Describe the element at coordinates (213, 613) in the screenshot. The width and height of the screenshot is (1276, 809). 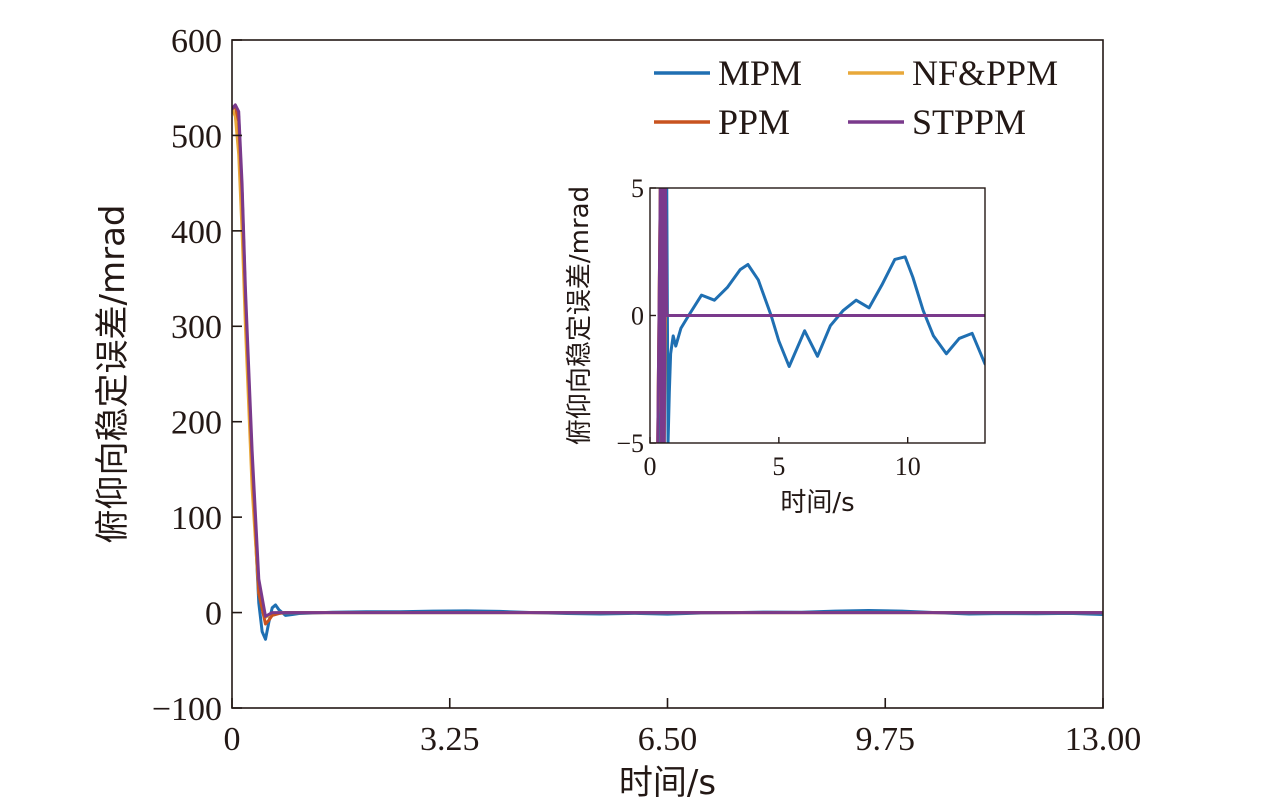
I see `main-y-tick-label: 0` at that location.